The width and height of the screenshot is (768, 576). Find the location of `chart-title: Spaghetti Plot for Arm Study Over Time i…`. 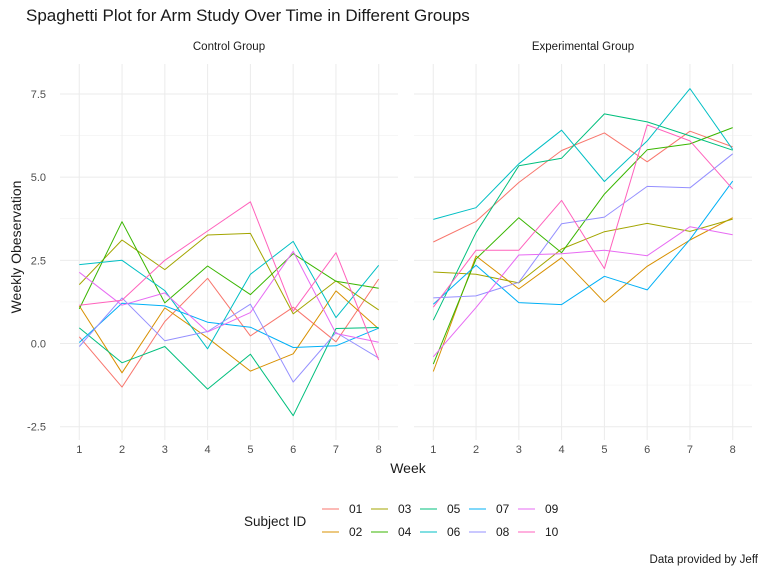

chart-title: Spaghetti Plot for Arm Study Over Time i… is located at coordinates (248, 15).